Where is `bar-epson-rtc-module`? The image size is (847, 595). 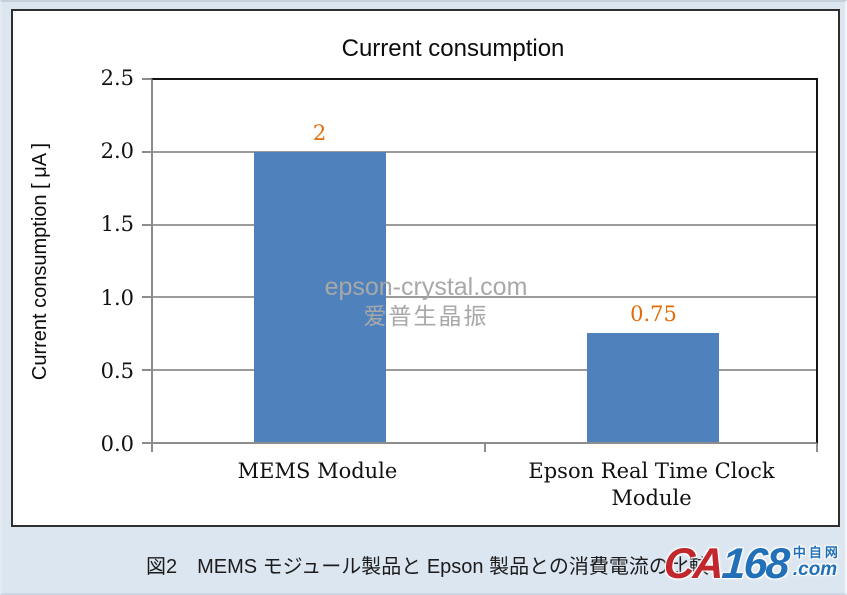
bar-epson-rtc-module is located at coordinates (653, 387).